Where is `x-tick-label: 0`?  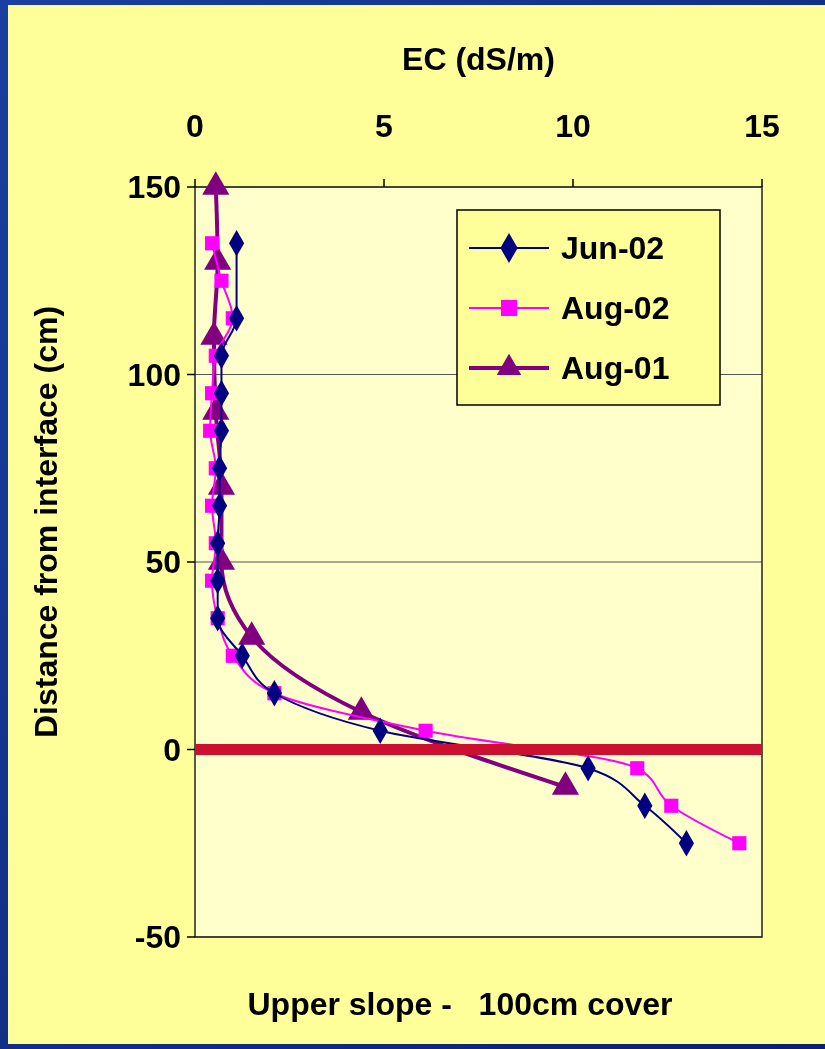
x-tick-label: 0 is located at coordinates (195, 126).